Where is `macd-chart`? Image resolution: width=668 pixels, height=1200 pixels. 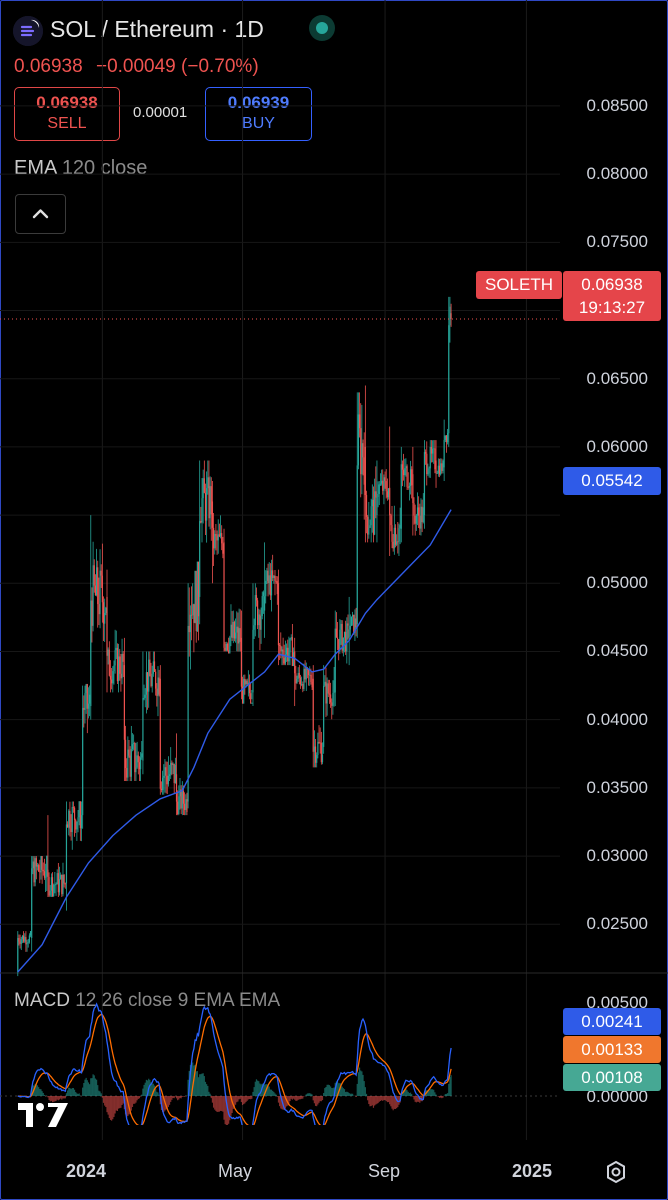 macd-chart is located at coordinates (334, 1050).